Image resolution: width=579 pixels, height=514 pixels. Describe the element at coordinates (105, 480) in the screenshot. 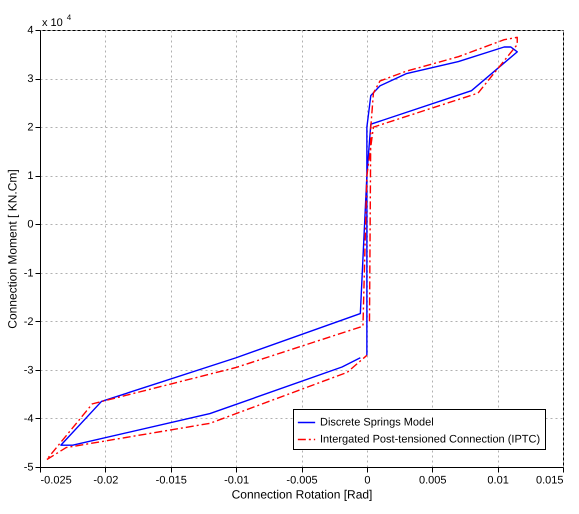

I see `x-tick-label: -0.02` at that location.